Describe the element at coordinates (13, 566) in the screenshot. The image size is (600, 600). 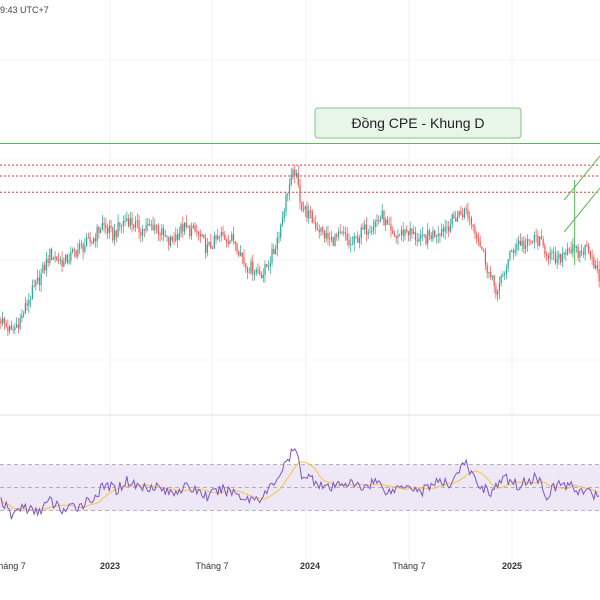
I see `x-axis-tick-label: háng 7` at that location.